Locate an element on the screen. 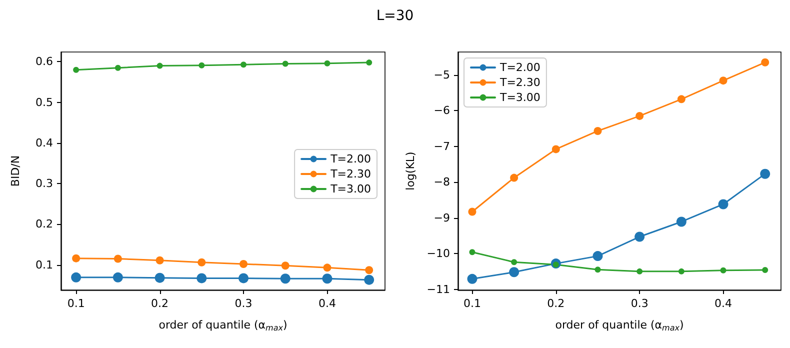 This screenshot has width=790, height=348. y-tick-label: −8 is located at coordinates (442, 182).